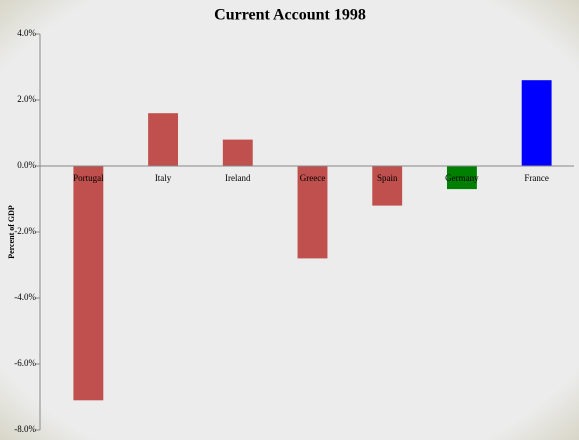 The height and width of the screenshot is (440, 579). Describe the element at coordinates (387, 178) in the screenshot. I see `x-tick-label: Spain` at that location.